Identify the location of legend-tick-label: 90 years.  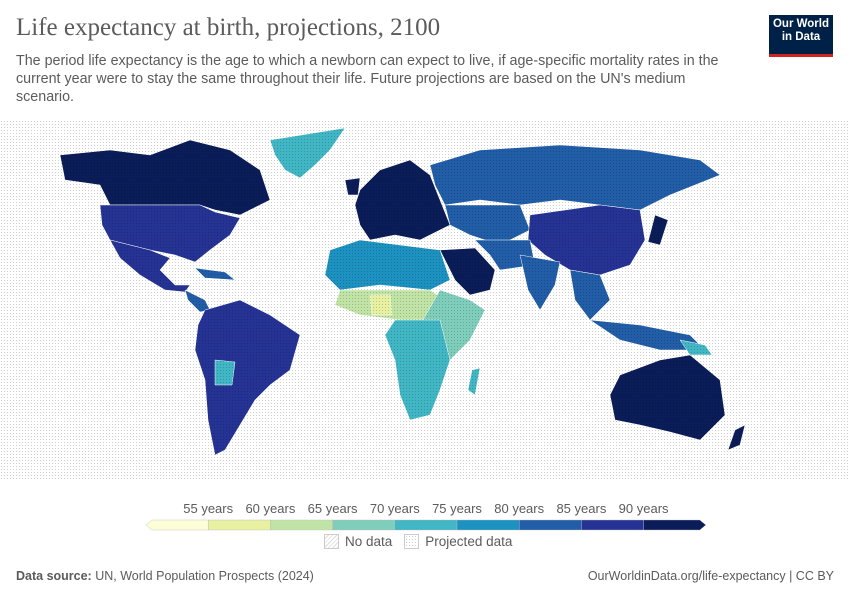
(644, 508).